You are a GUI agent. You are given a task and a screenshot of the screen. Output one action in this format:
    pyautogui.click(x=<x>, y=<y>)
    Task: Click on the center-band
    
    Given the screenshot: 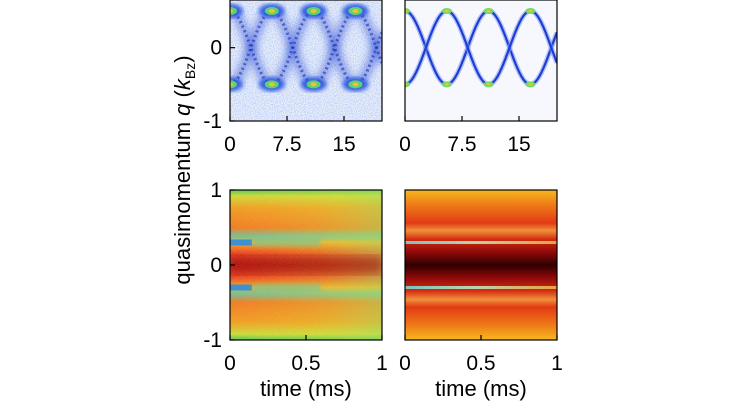 What is the action you would take?
    pyautogui.click(x=306, y=265)
    